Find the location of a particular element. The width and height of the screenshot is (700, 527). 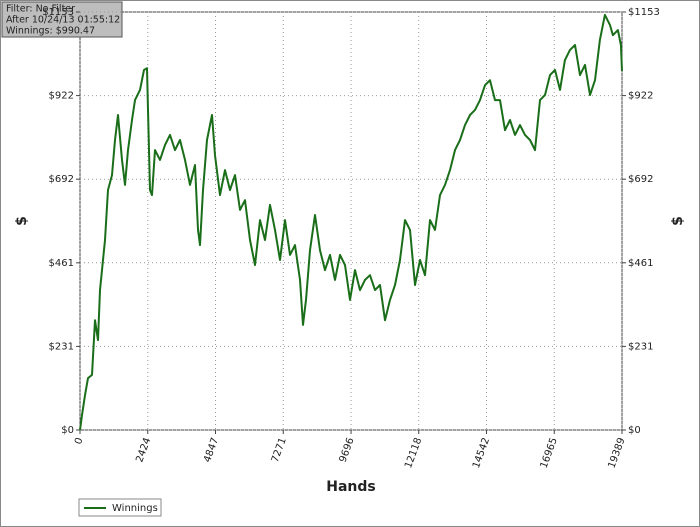

x-tick-label: 0 is located at coordinates (79, 441).